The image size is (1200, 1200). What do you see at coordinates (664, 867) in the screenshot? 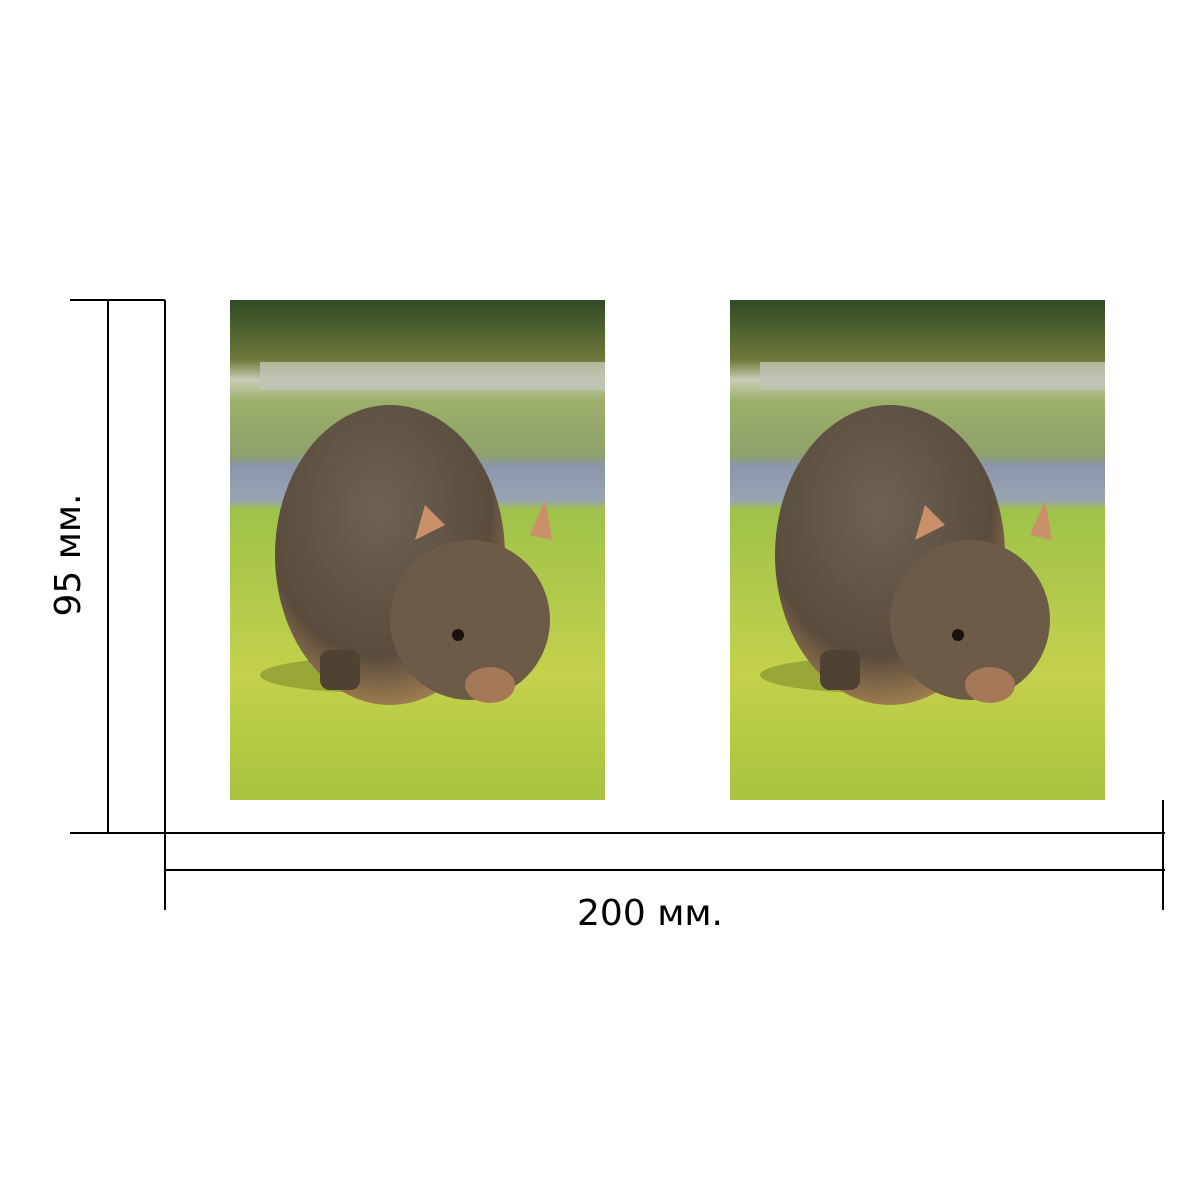
I see `width-dimension: 200 мм.` at bounding box center [664, 867].